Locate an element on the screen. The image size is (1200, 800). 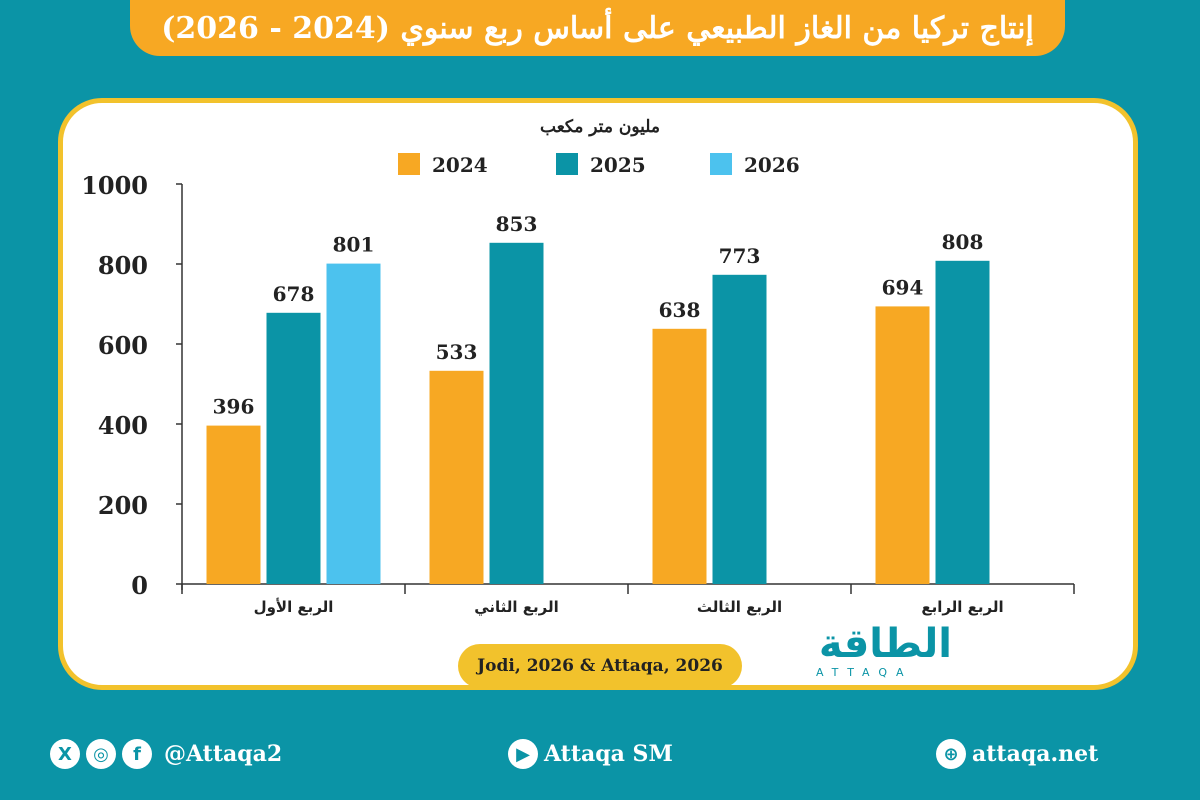
y-tick-label: 800 is located at coordinates (123, 265).